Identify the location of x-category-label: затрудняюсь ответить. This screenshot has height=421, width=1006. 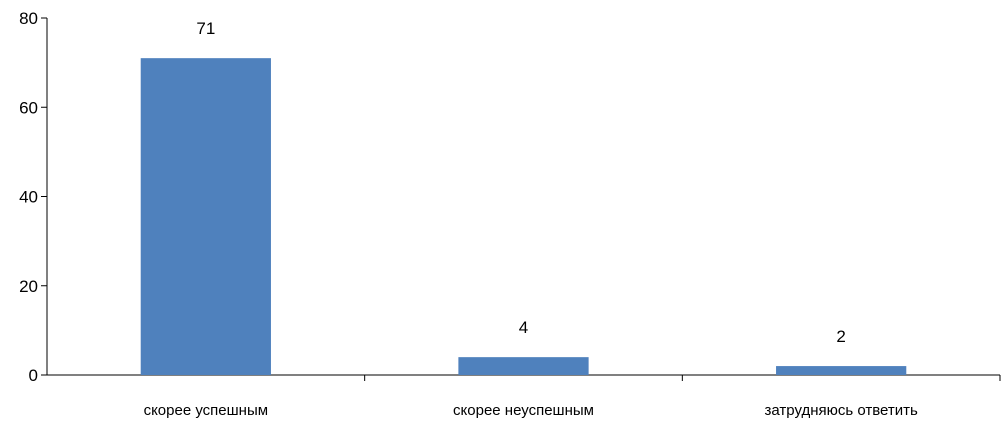
(841, 410).